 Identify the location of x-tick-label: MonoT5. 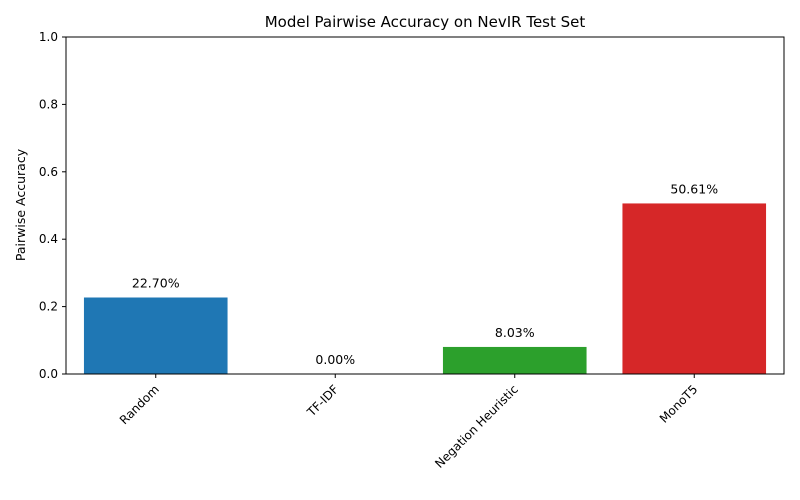
(679, 404).